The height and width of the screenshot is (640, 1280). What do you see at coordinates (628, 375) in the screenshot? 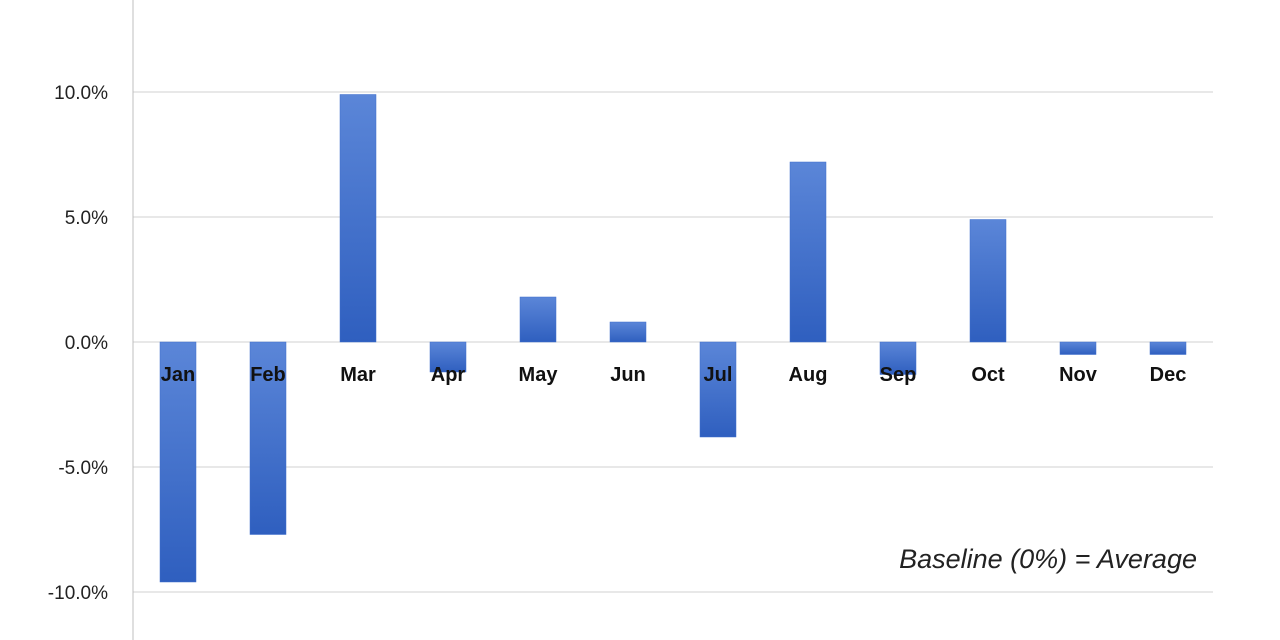
I see `x-category-label: Jun` at bounding box center [628, 375].